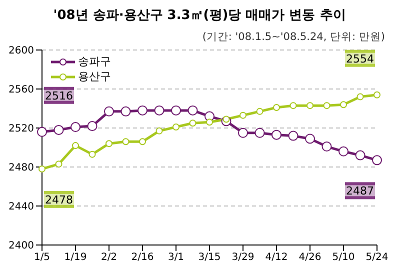 Image resolution: width=399 pixels, height=267 pixels. Describe the element at coordinates (109, 258) in the screenshot. I see `x-tick-label: 2/2` at that location.